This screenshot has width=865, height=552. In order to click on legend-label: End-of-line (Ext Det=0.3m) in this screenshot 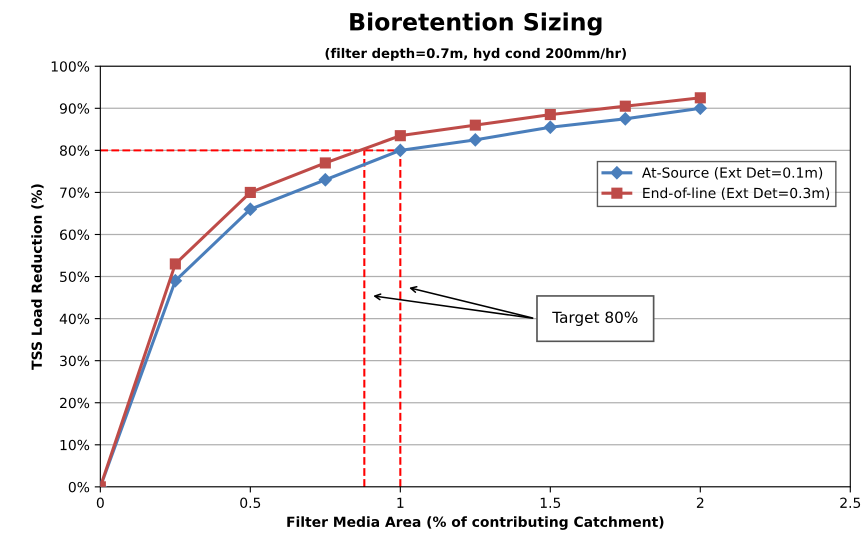, I will do `click(736, 193)`.